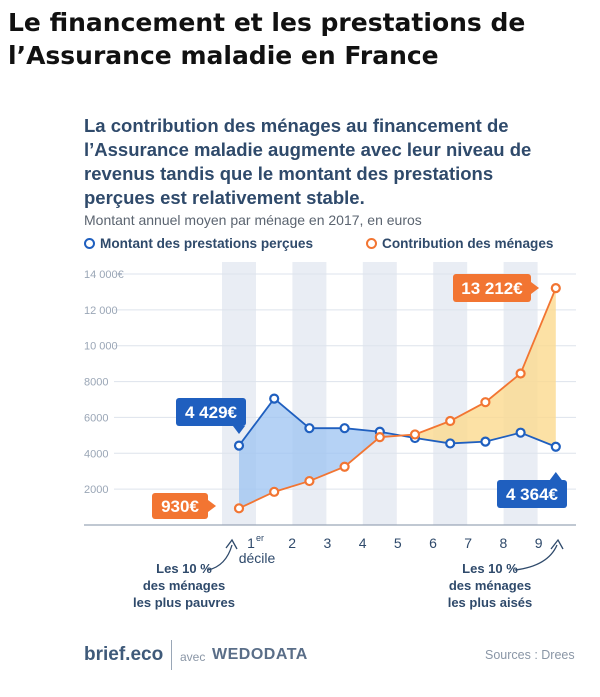 This screenshot has height=697, width=600. Describe the element at coordinates (207, 243) in the screenshot. I see `legend-label-prestations: Montant des prestations perçues` at that location.